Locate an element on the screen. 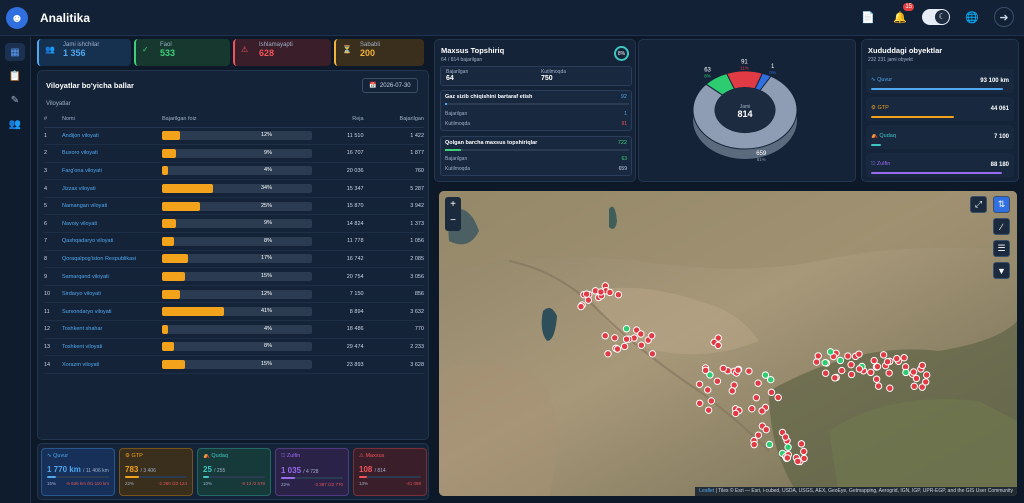 The width and height of the screenshot is (1024, 503). region-name: Xorazm viloyati is located at coordinates (112, 364).